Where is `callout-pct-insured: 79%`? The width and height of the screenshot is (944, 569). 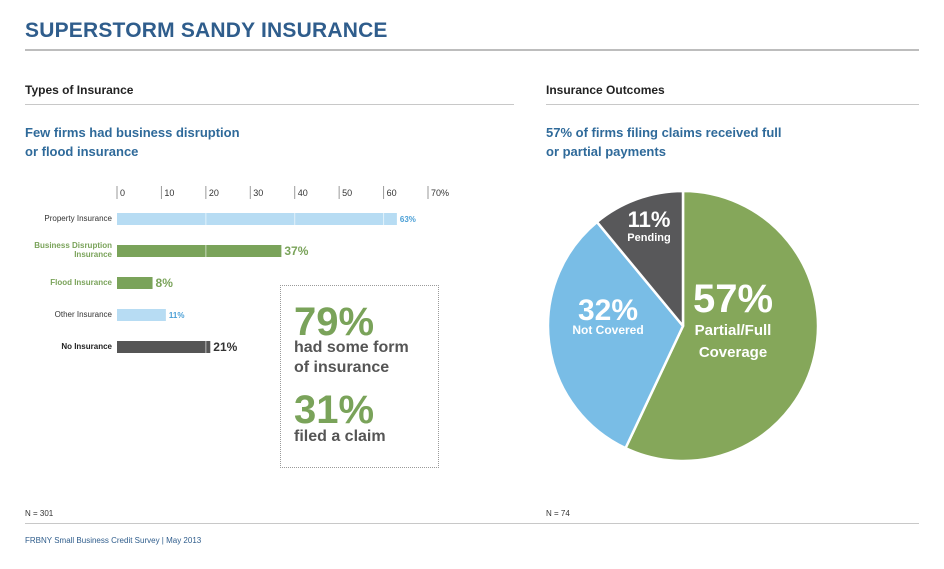
callout-pct-insured: 79% is located at coordinates (334, 322).